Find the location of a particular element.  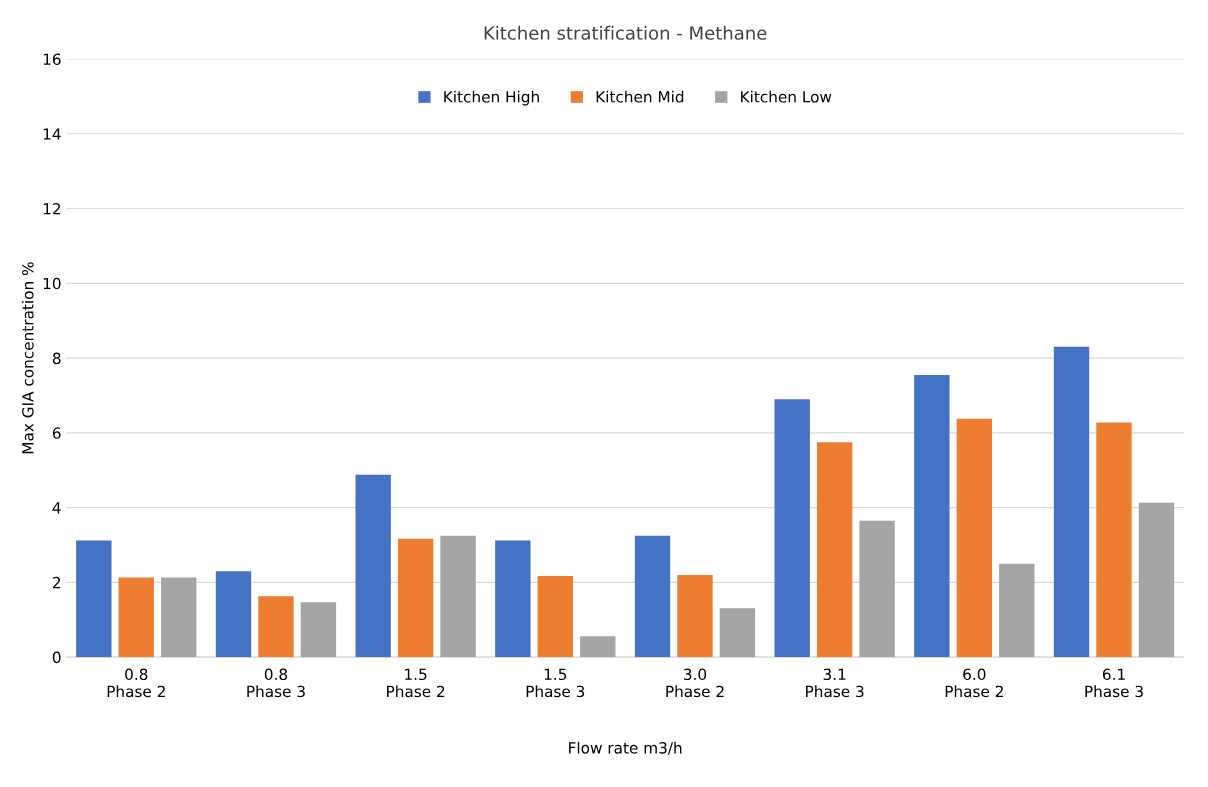

y-tick-label: 10 is located at coordinates (52, 283).